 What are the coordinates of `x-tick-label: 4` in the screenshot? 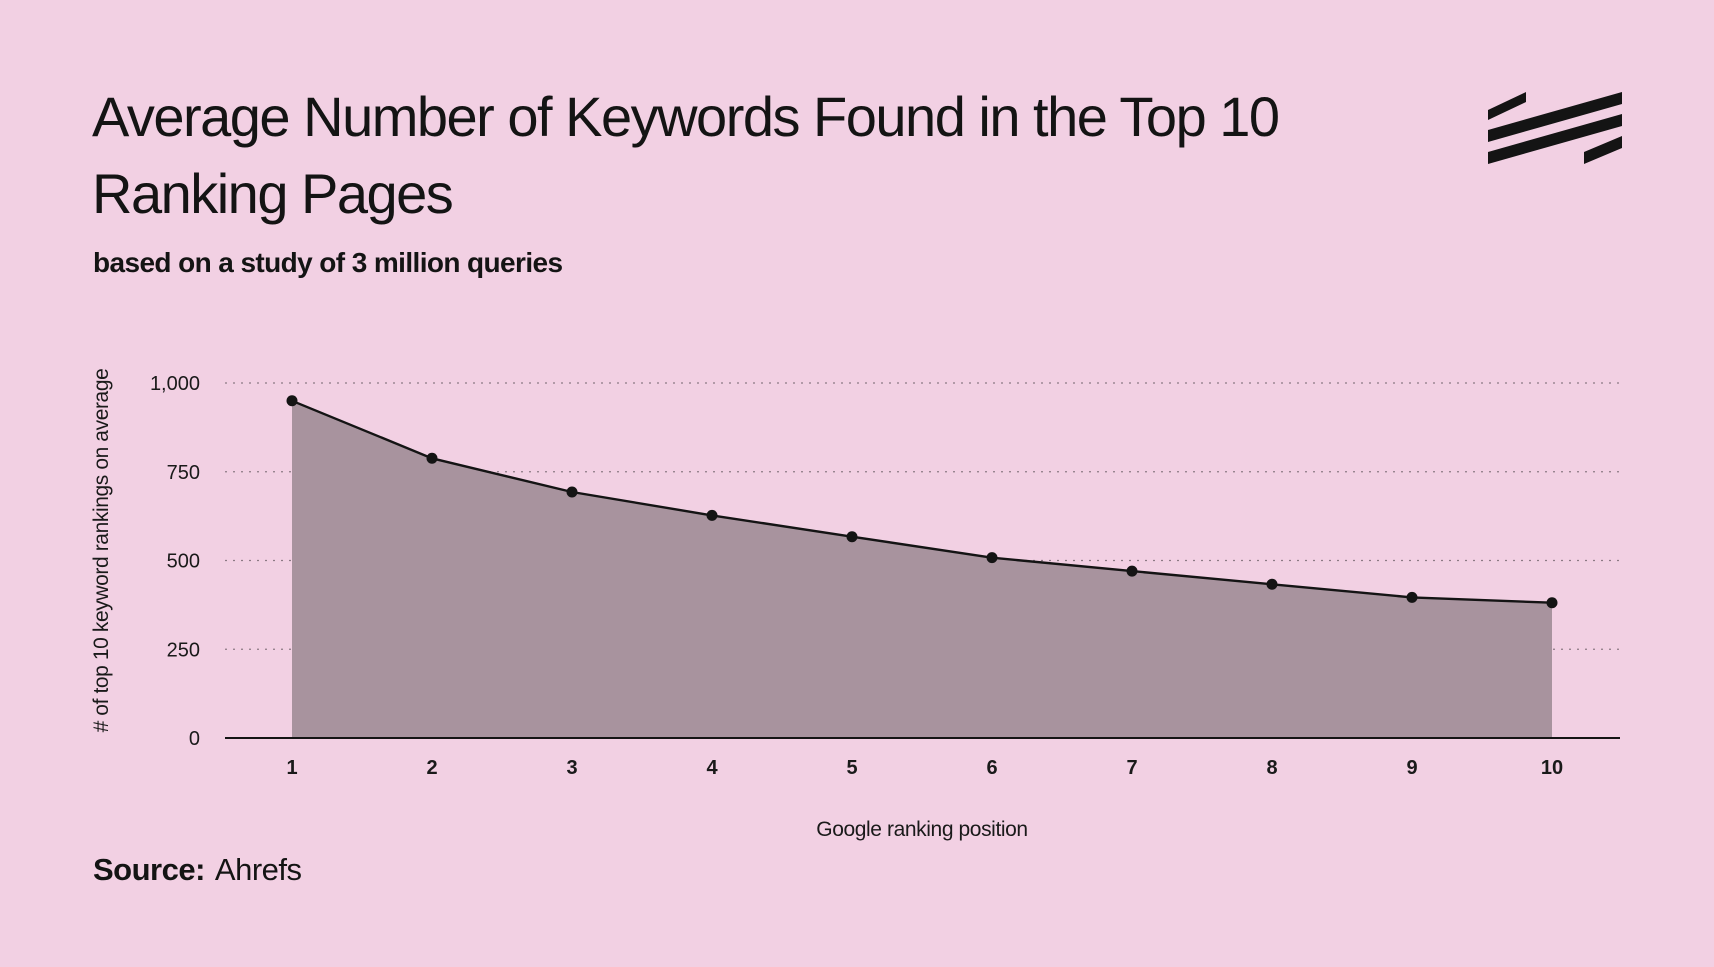 It's located at (712, 768).